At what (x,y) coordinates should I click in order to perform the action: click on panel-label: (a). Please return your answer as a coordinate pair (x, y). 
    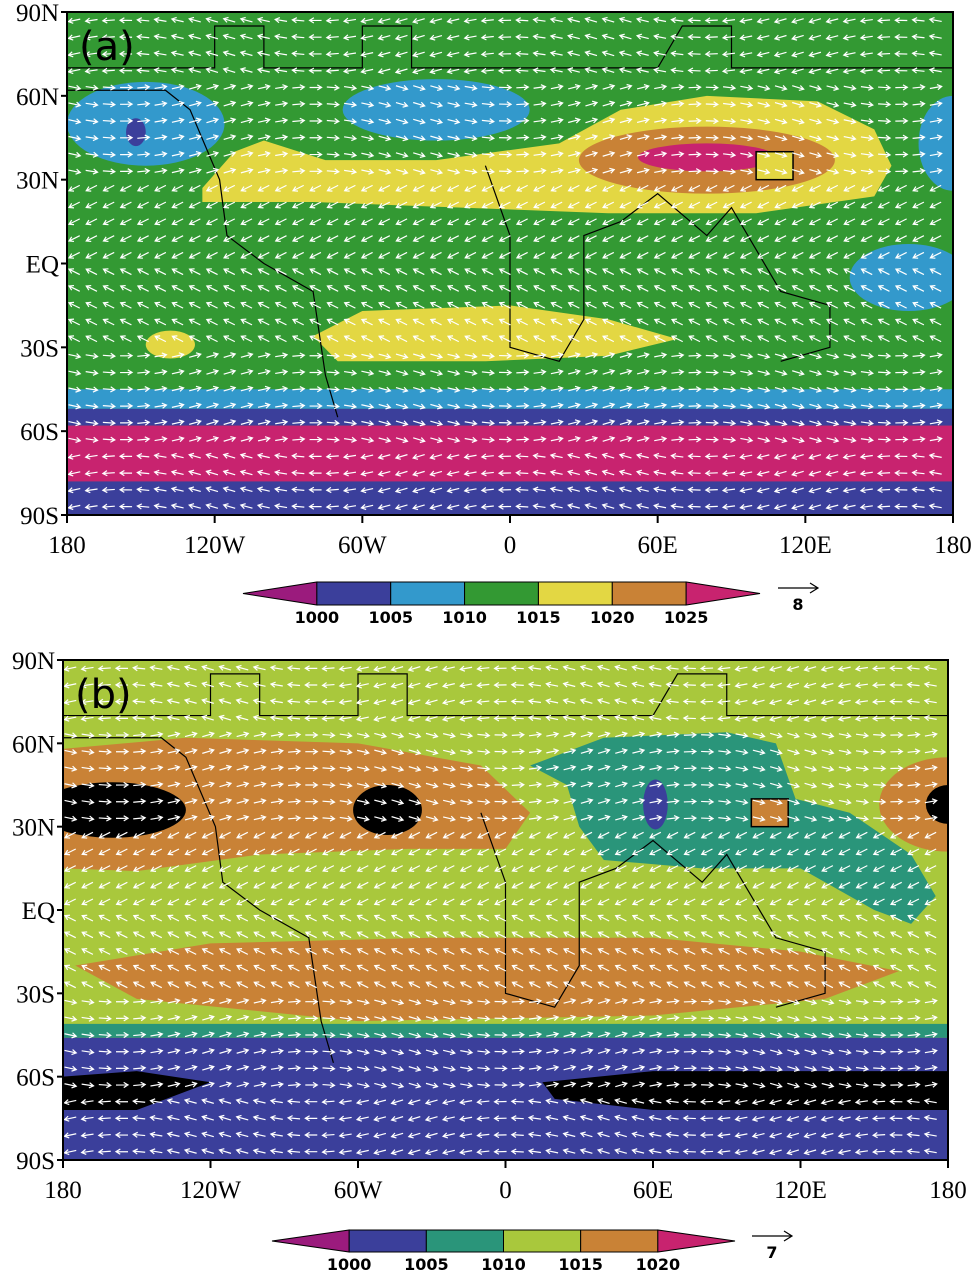
    Looking at the image, I should click on (107, 47).